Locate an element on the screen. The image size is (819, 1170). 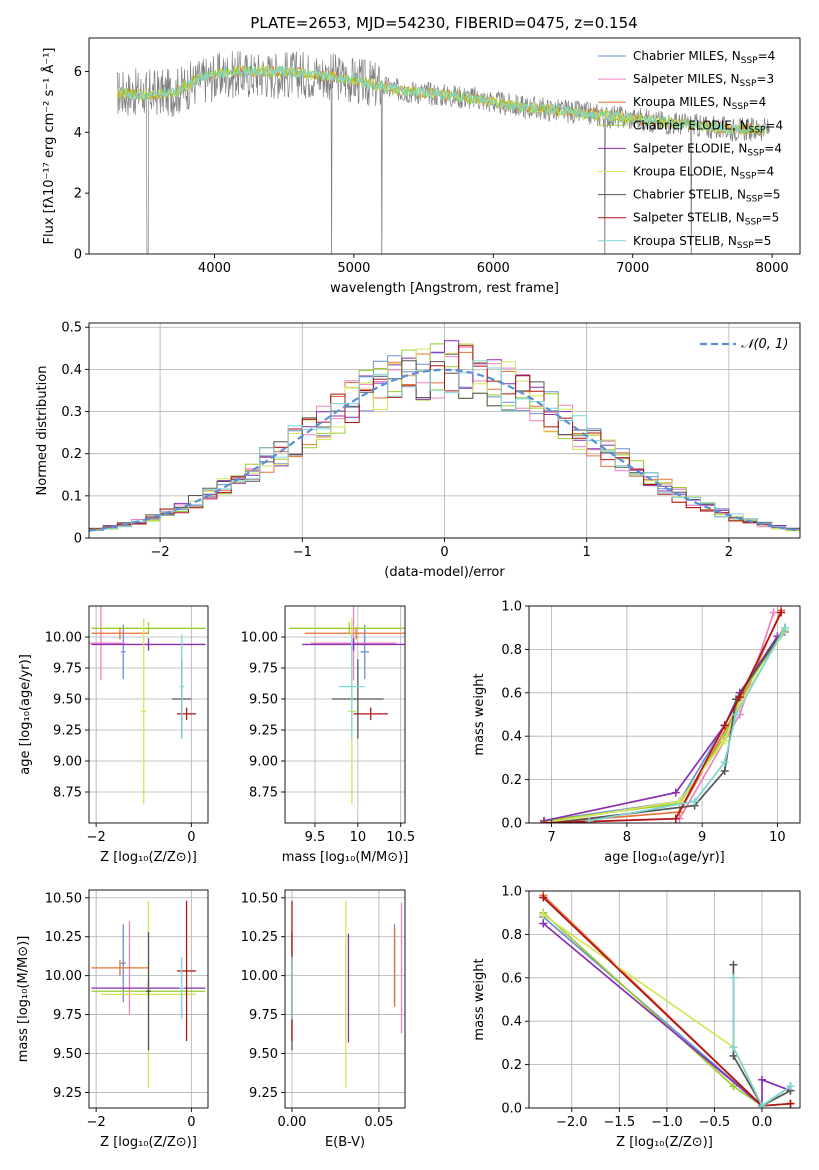
legend-label: Salpeter ELODIE, NSSP=4 is located at coordinates (707, 149).